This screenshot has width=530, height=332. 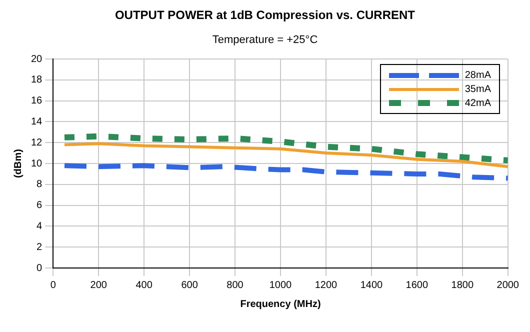 What do you see at coordinates (53, 285) in the screenshot?
I see `x-tick-label: 0` at bounding box center [53, 285].